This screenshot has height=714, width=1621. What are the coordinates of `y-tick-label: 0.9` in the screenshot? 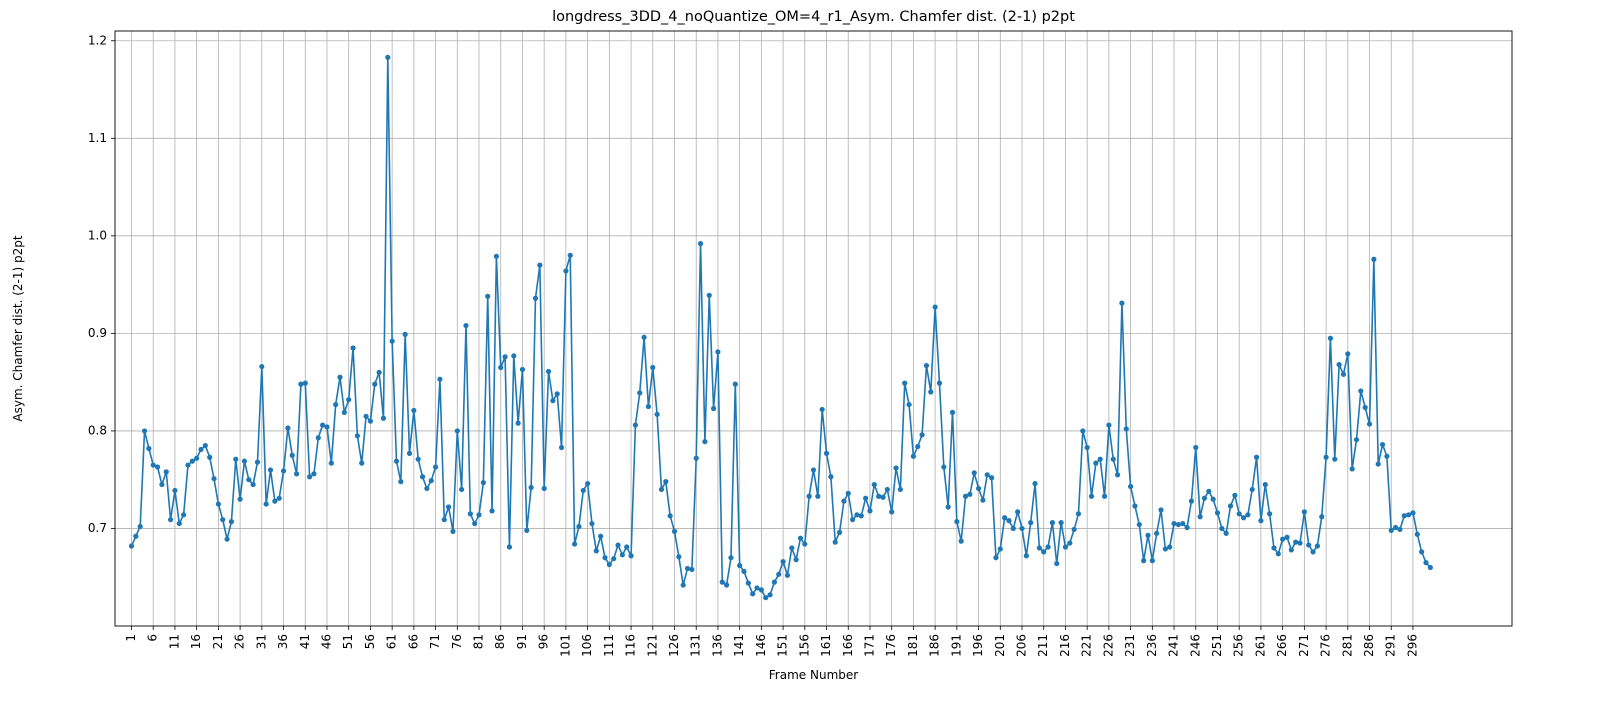 It's located at (97, 333).